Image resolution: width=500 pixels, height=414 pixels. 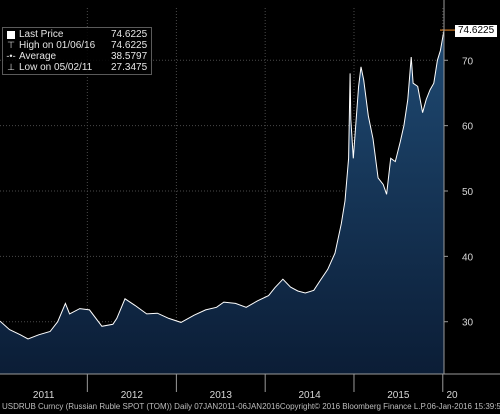 What do you see at coordinates (459, 192) in the screenshot?
I see `y-axis-ticks: 30 40 50 60 70` at bounding box center [459, 192].